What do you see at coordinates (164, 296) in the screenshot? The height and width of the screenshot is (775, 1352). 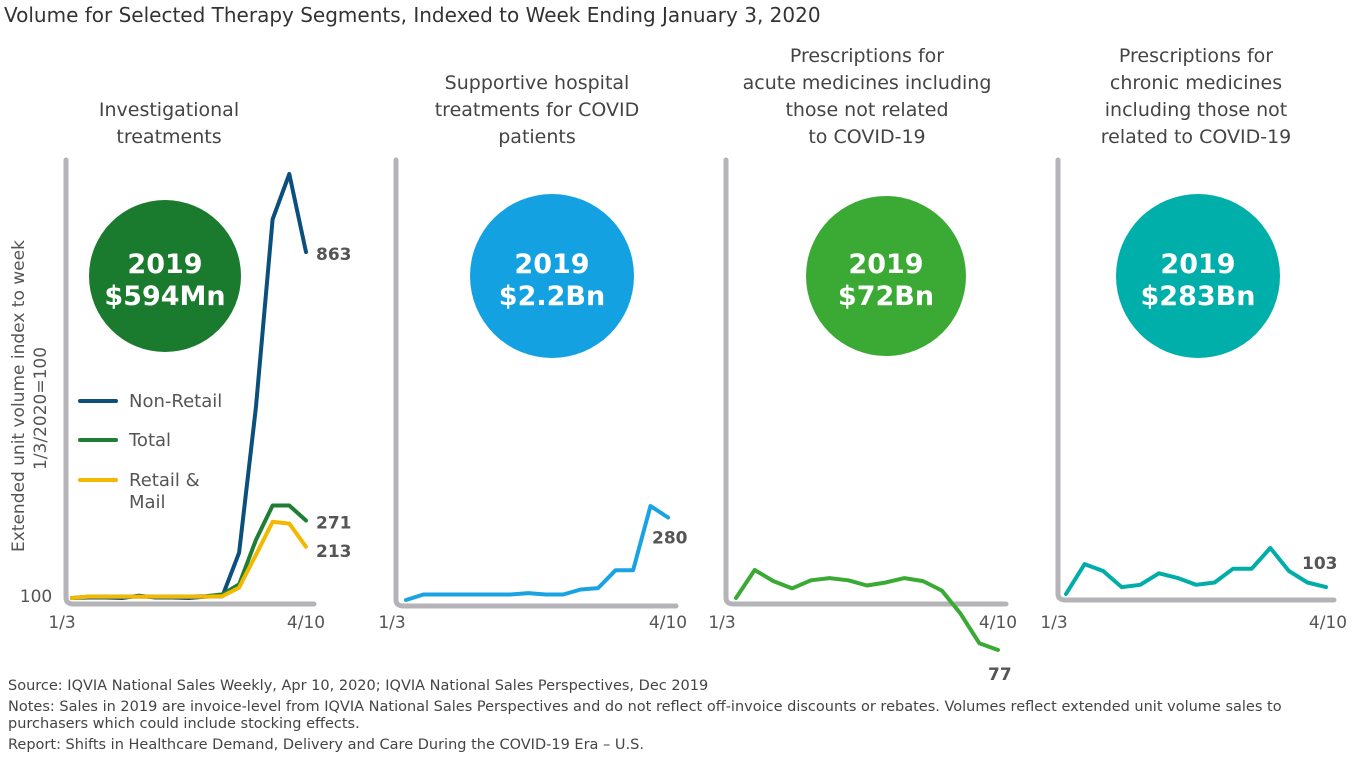 I see `bubble-label: $594Mn` at bounding box center [164, 296].